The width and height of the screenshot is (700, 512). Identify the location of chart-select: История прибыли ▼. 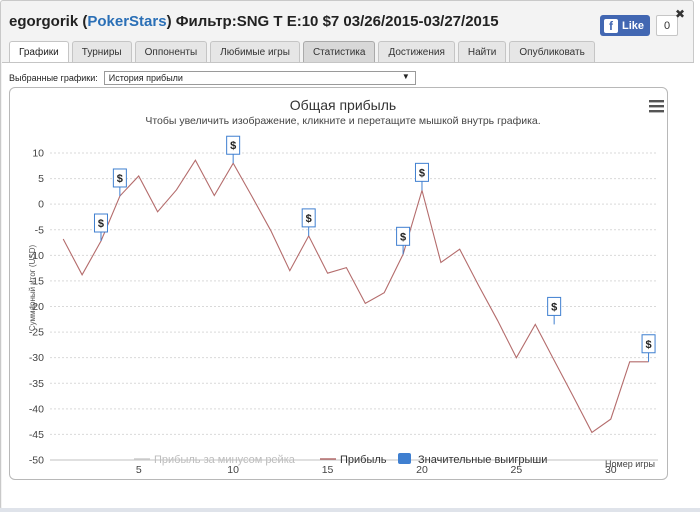
(259, 78).